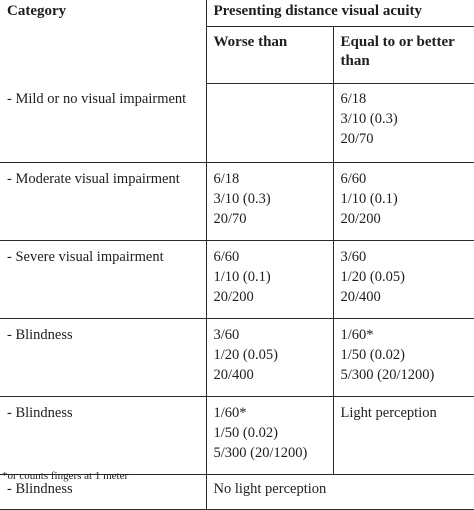 This screenshot has width=474, height=510. I want to click on acuity-header: Presenting distance visual acuity, so click(339, 13).